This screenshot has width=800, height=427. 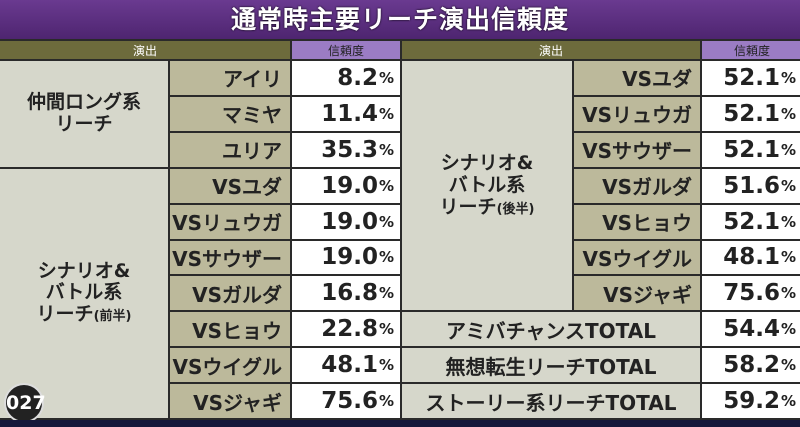 I want to click on total-name: アミバチャンスTOTAL, so click(x=551, y=329).